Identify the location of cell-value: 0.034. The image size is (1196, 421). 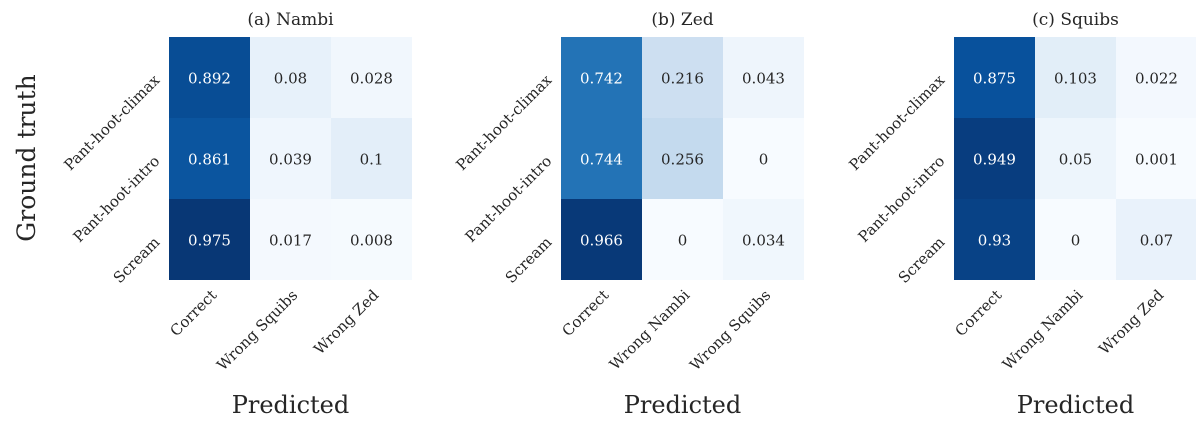
(763, 241).